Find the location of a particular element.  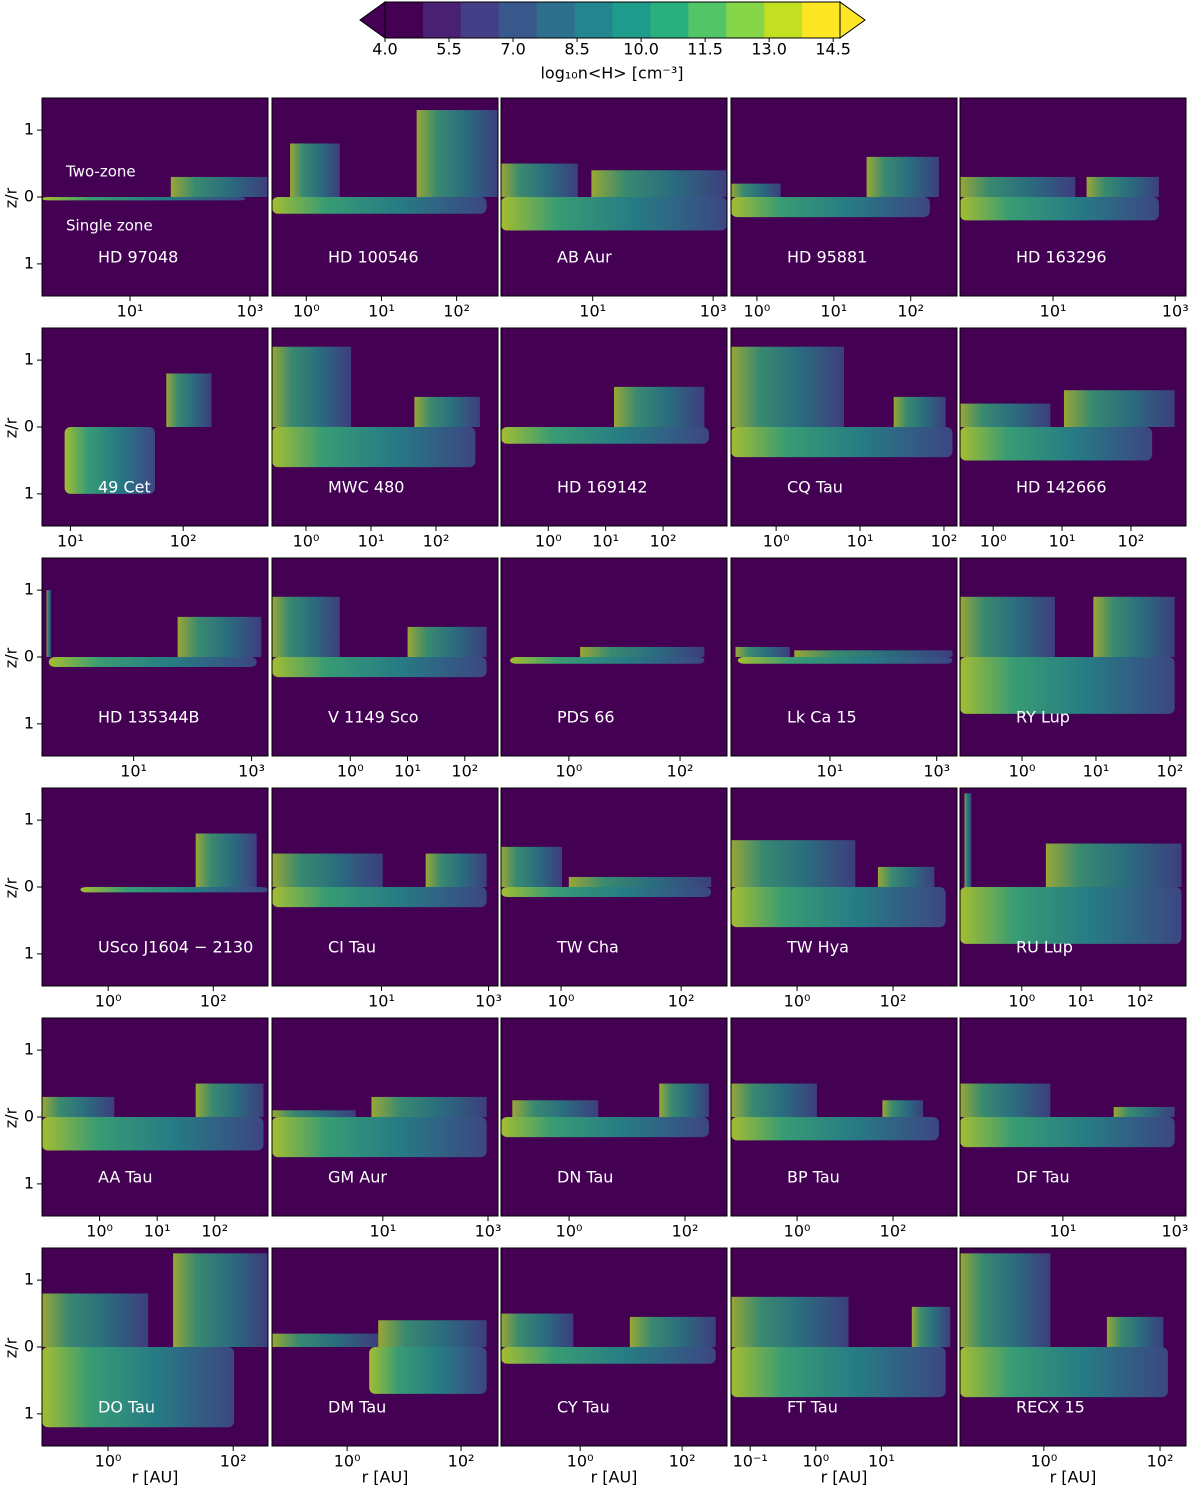

panel: DM Tau 10⁰ 10² r [AU] is located at coordinates (385, 1367).